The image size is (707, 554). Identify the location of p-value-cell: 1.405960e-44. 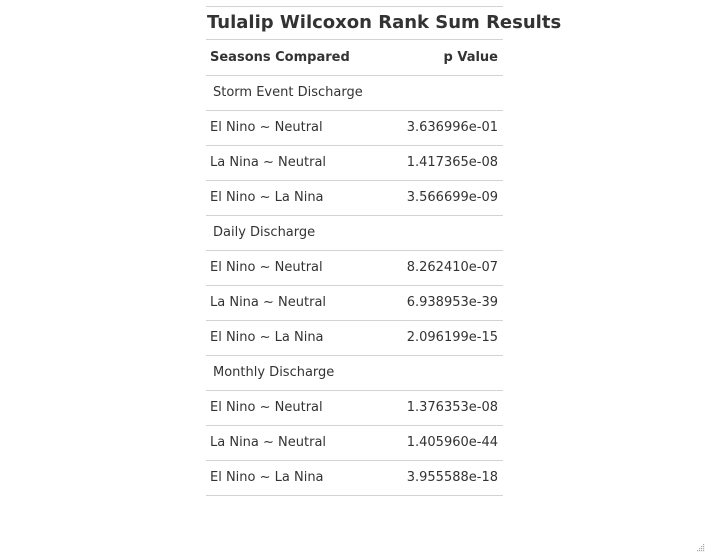
(428, 443).